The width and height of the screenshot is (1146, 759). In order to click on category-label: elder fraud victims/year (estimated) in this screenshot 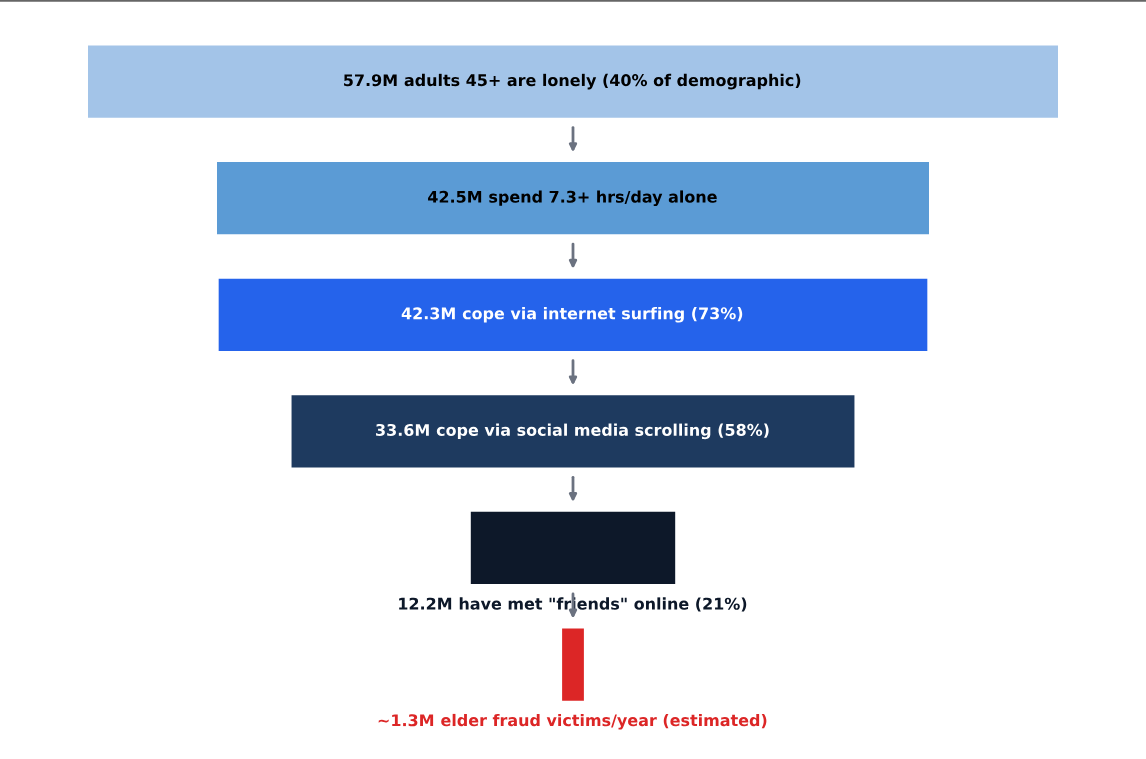, I will do `click(604, 721)`.